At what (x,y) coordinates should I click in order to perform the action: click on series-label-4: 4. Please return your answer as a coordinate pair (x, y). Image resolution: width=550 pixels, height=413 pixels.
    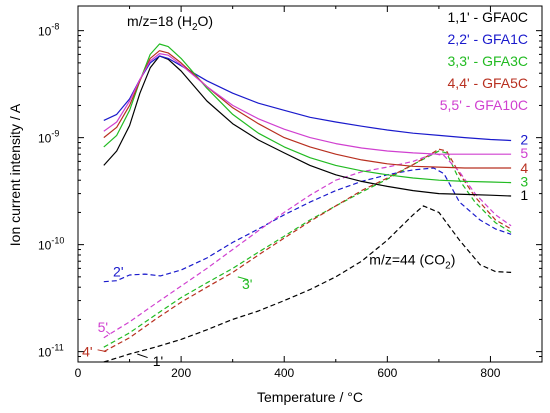
    Looking at the image, I should click on (524, 168).